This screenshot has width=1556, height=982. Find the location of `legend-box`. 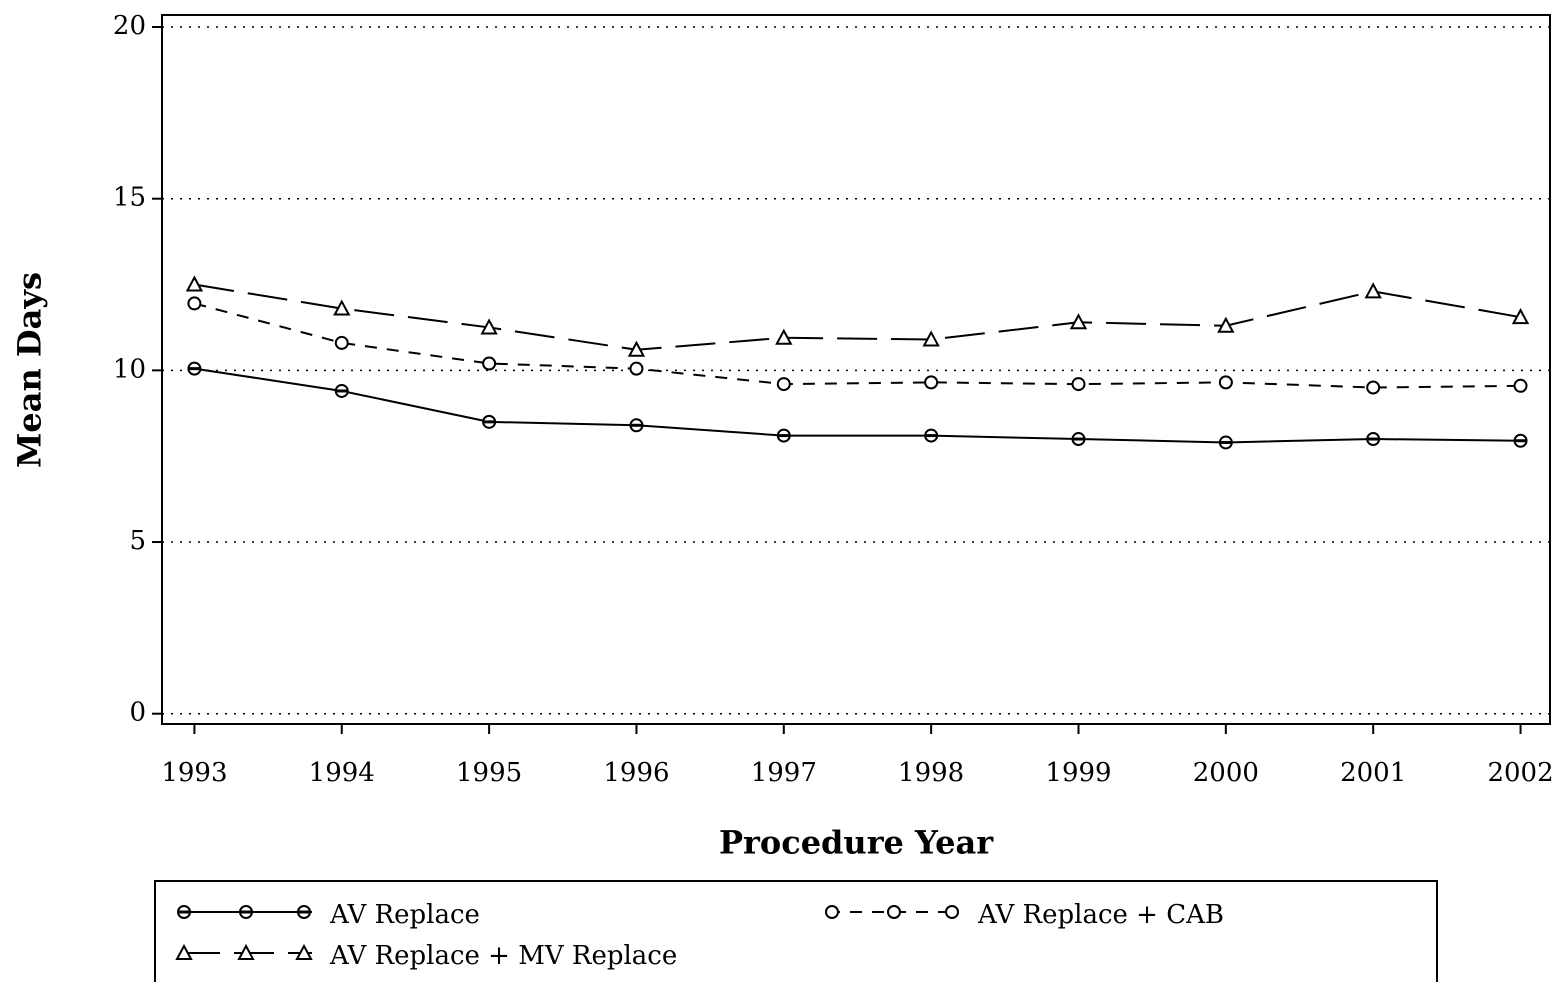

legend-box is located at coordinates (796, 931).